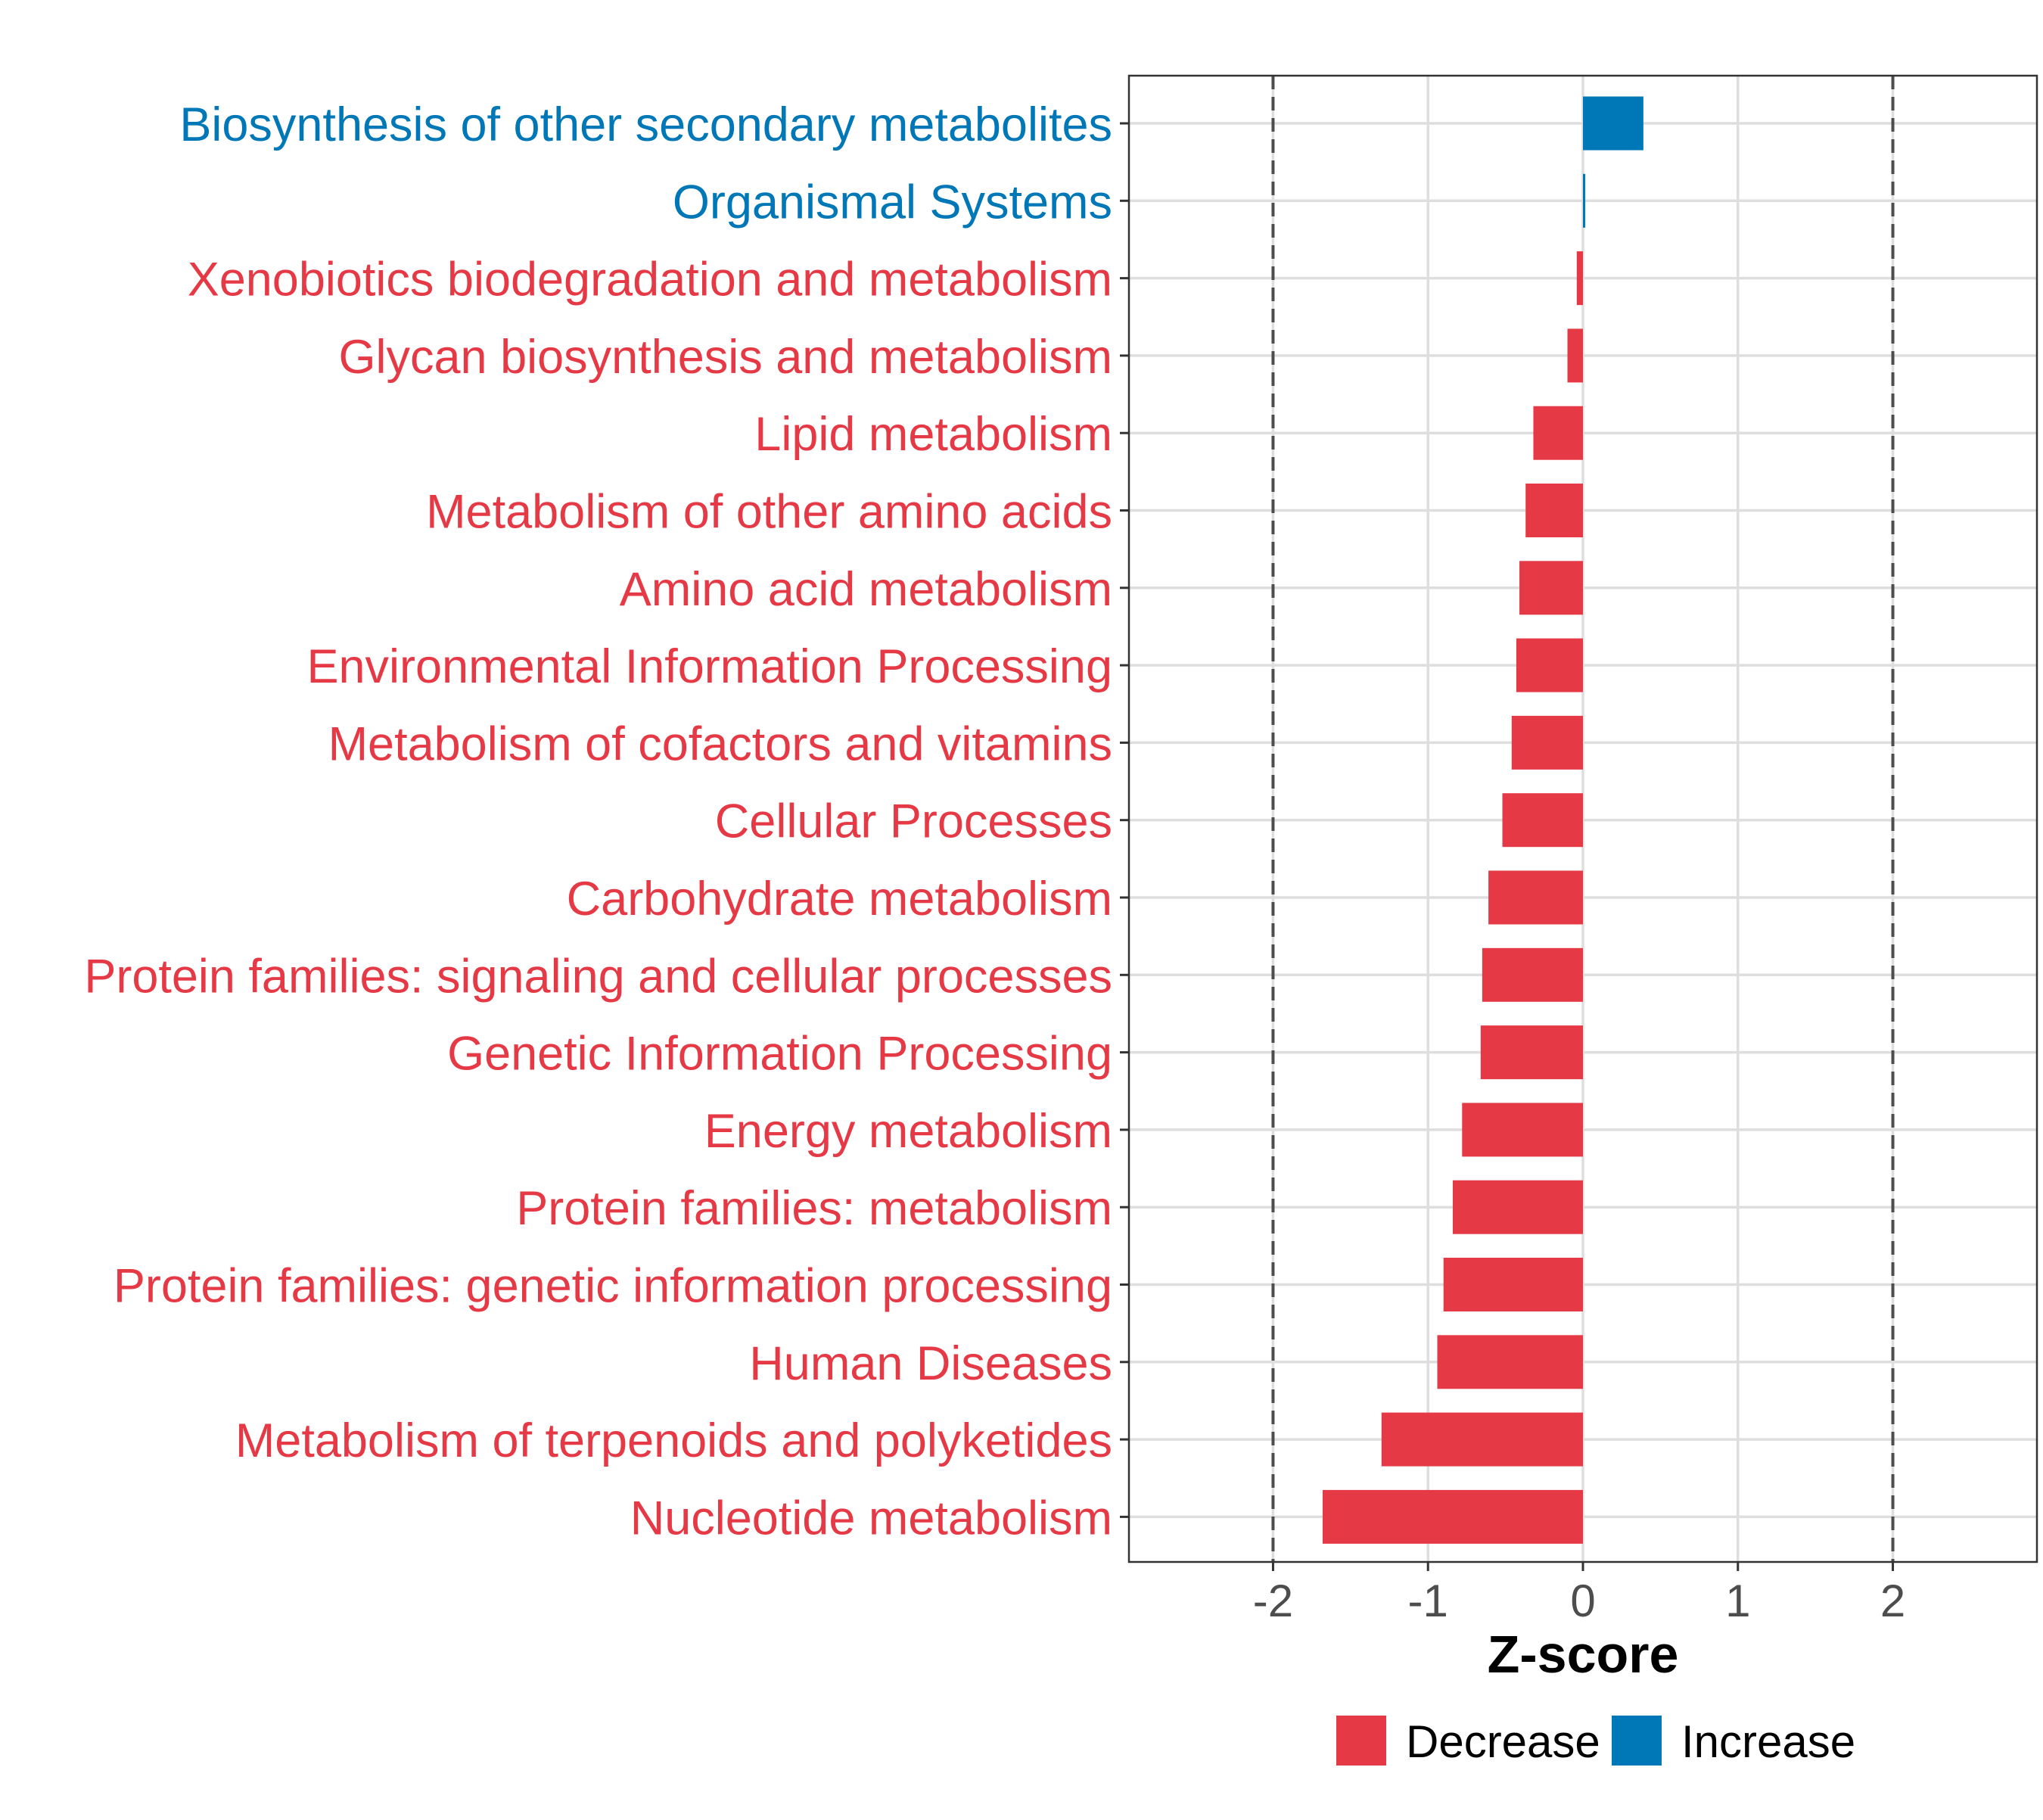  Describe the element at coordinates (1893, 1601) in the screenshot. I see `x-tick-label: 2` at that location.